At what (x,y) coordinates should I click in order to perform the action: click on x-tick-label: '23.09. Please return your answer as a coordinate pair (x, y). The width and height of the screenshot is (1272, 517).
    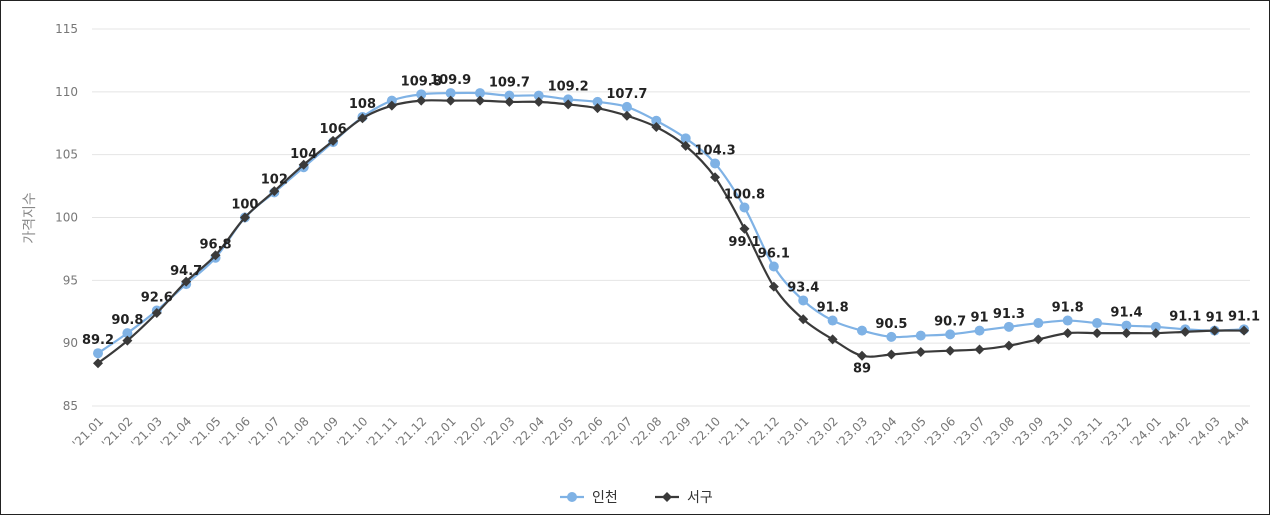
    Looking at the image, I should click on (1028, 432).